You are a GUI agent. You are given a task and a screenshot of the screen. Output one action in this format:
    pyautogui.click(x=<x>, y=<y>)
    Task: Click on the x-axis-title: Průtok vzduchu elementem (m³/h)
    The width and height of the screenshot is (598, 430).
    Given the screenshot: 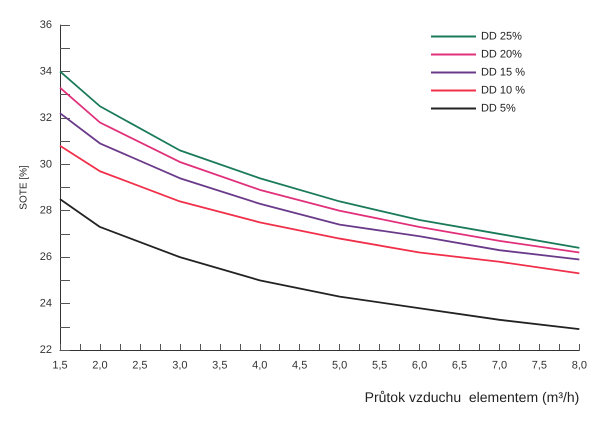 What is the action you would take?
    pyautogui.click(x=472, y=397)
    